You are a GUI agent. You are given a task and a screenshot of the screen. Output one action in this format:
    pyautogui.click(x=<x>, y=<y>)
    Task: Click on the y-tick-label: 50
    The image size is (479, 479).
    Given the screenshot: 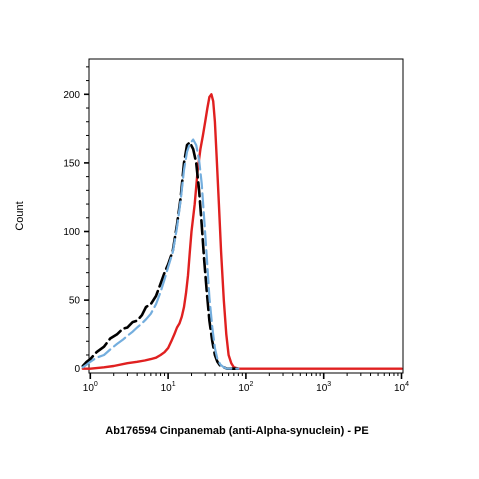 What is the action you would take?
    pyautogui.click(x=75, y=301)
    